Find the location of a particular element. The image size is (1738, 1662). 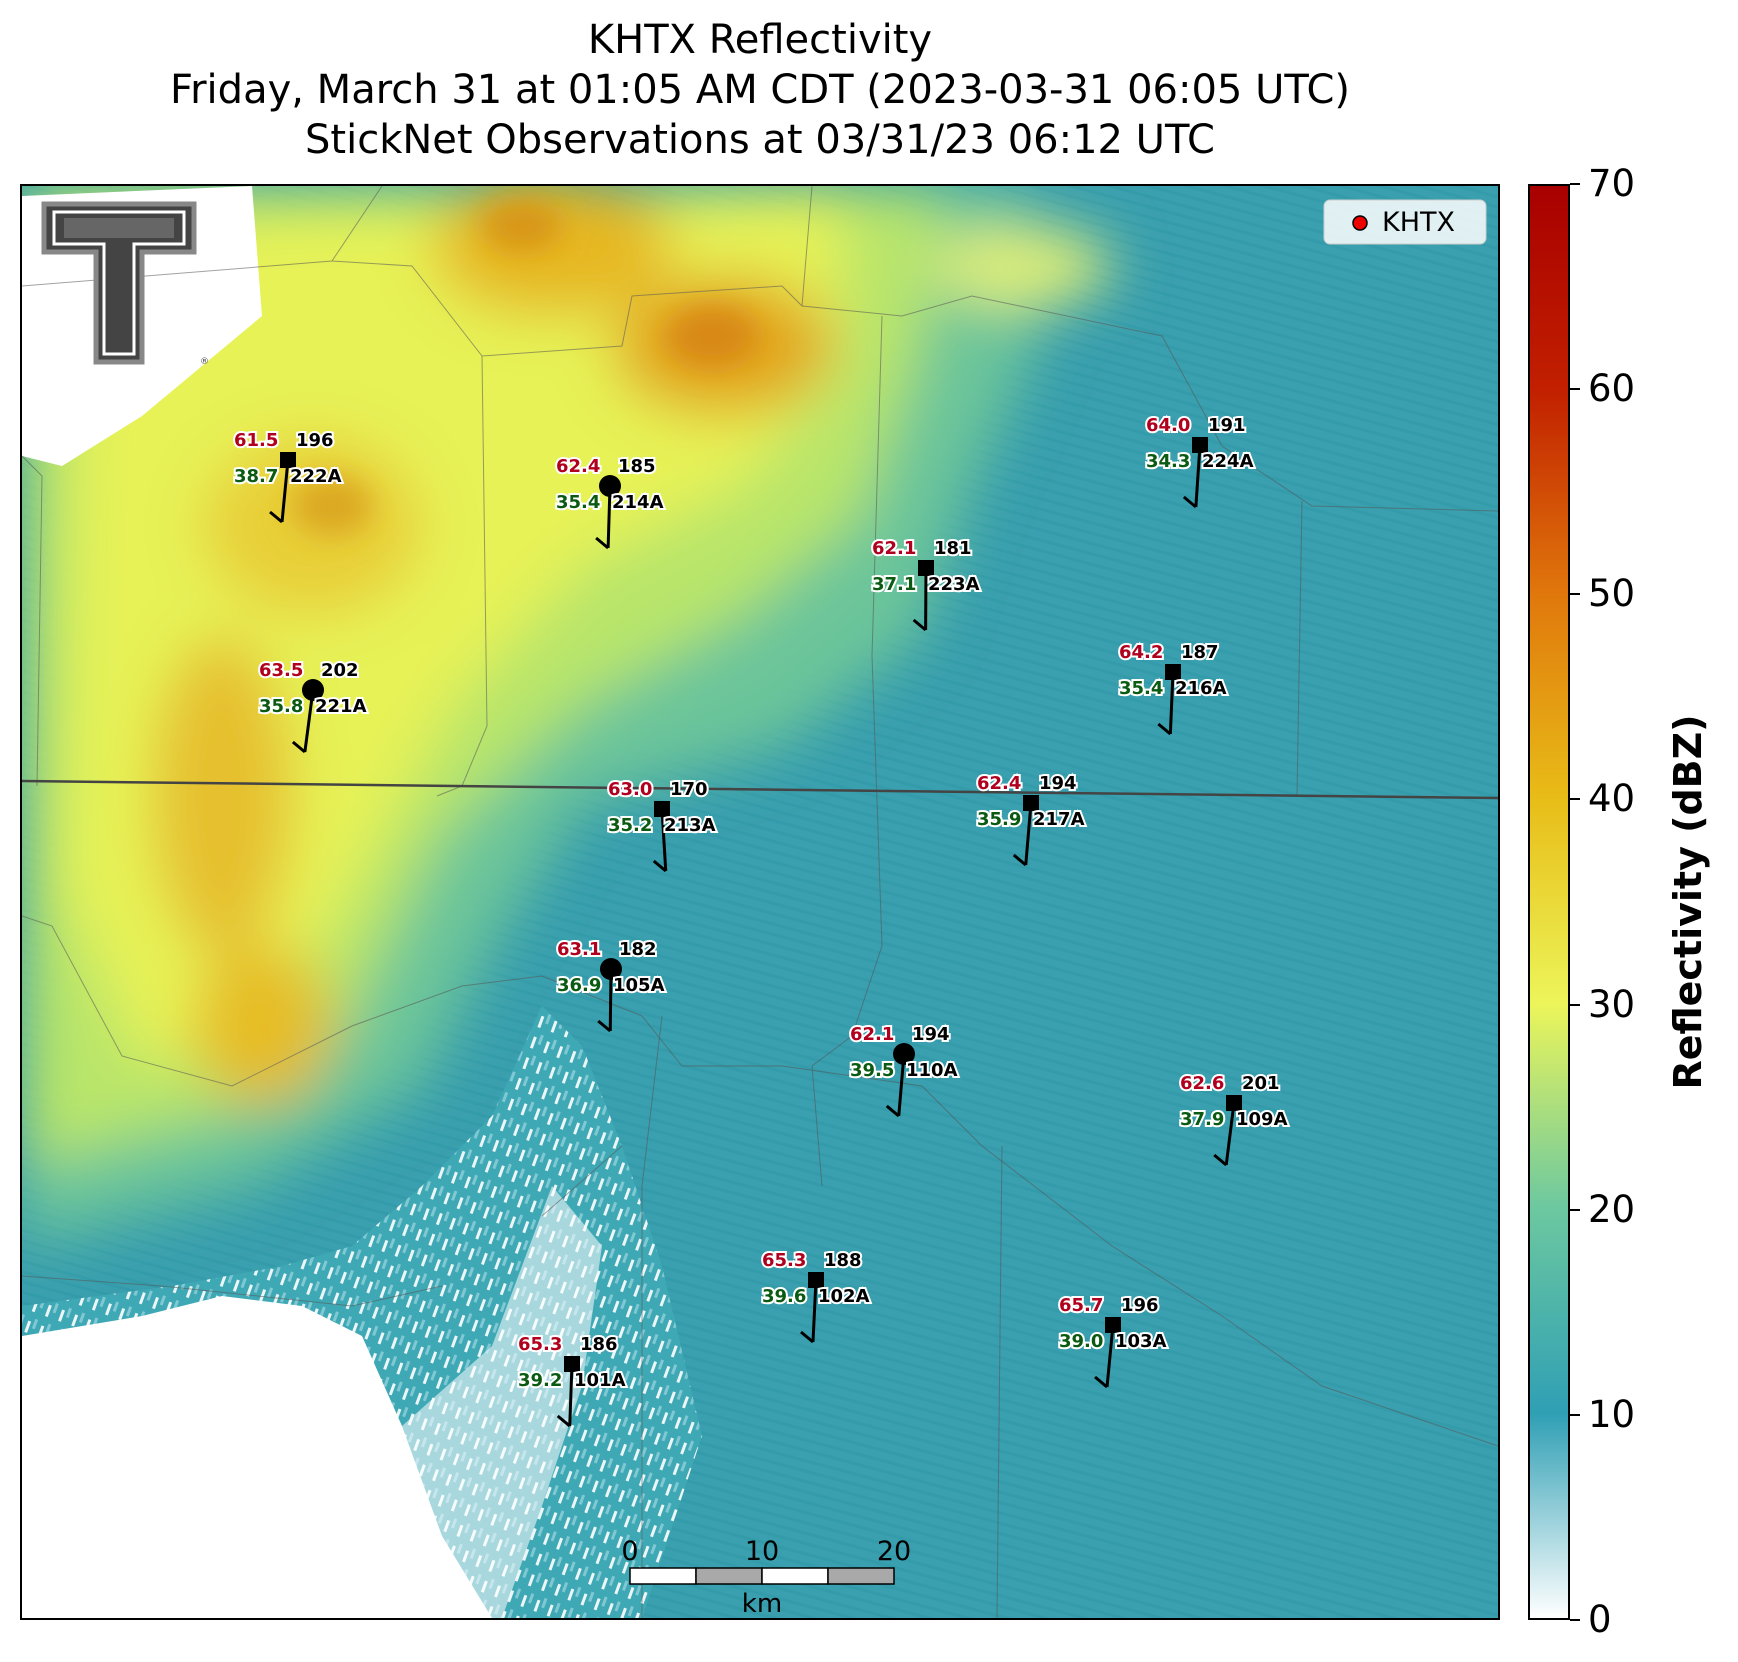

station-102A: 65.3 188 39.6 102A is located at coordinates (816, 1296).